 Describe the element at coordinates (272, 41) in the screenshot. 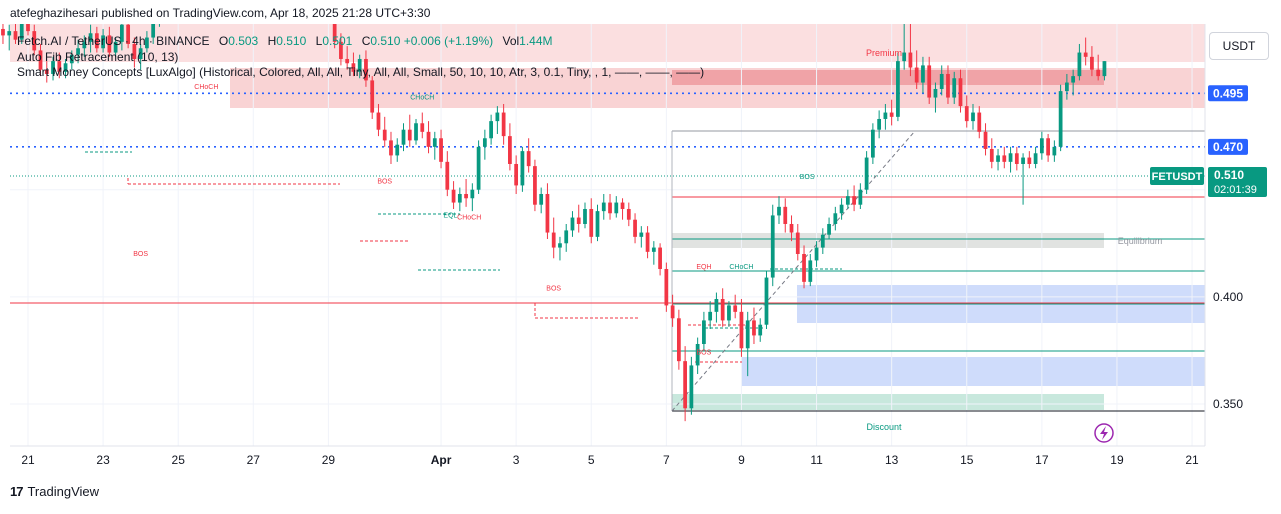

I see `high-label: H` at that location.